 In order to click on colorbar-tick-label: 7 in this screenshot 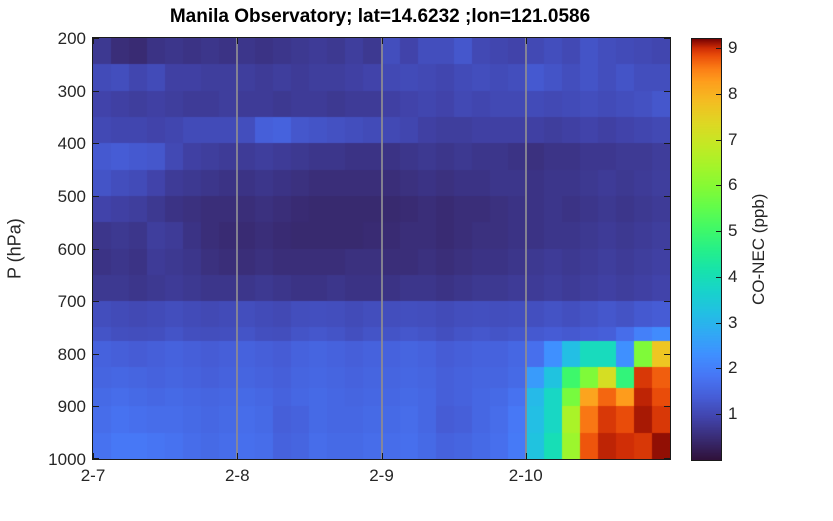, I will do `click(733, 139)`.